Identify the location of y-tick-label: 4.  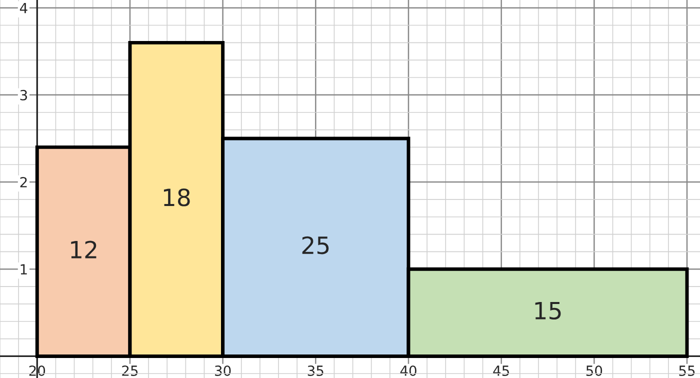
(24, 8).